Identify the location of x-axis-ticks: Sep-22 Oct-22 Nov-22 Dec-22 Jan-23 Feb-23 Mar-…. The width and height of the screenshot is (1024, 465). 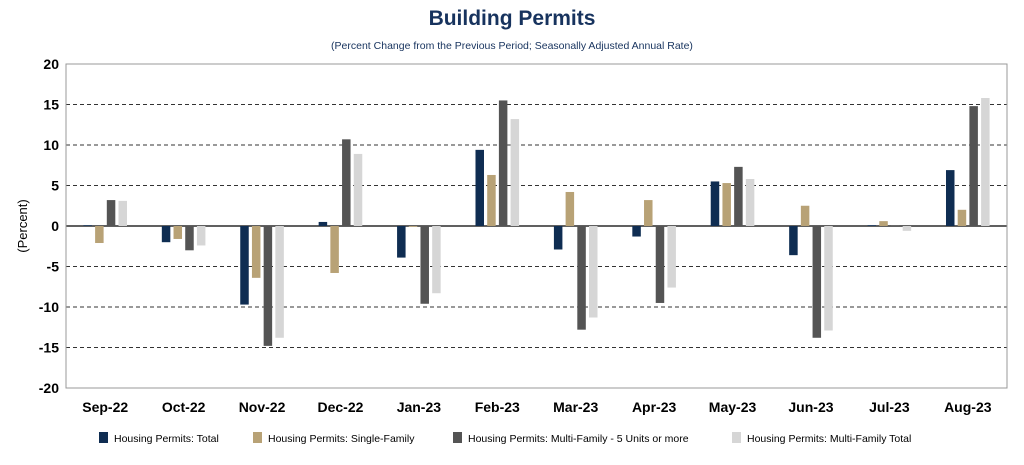
(536, 407).